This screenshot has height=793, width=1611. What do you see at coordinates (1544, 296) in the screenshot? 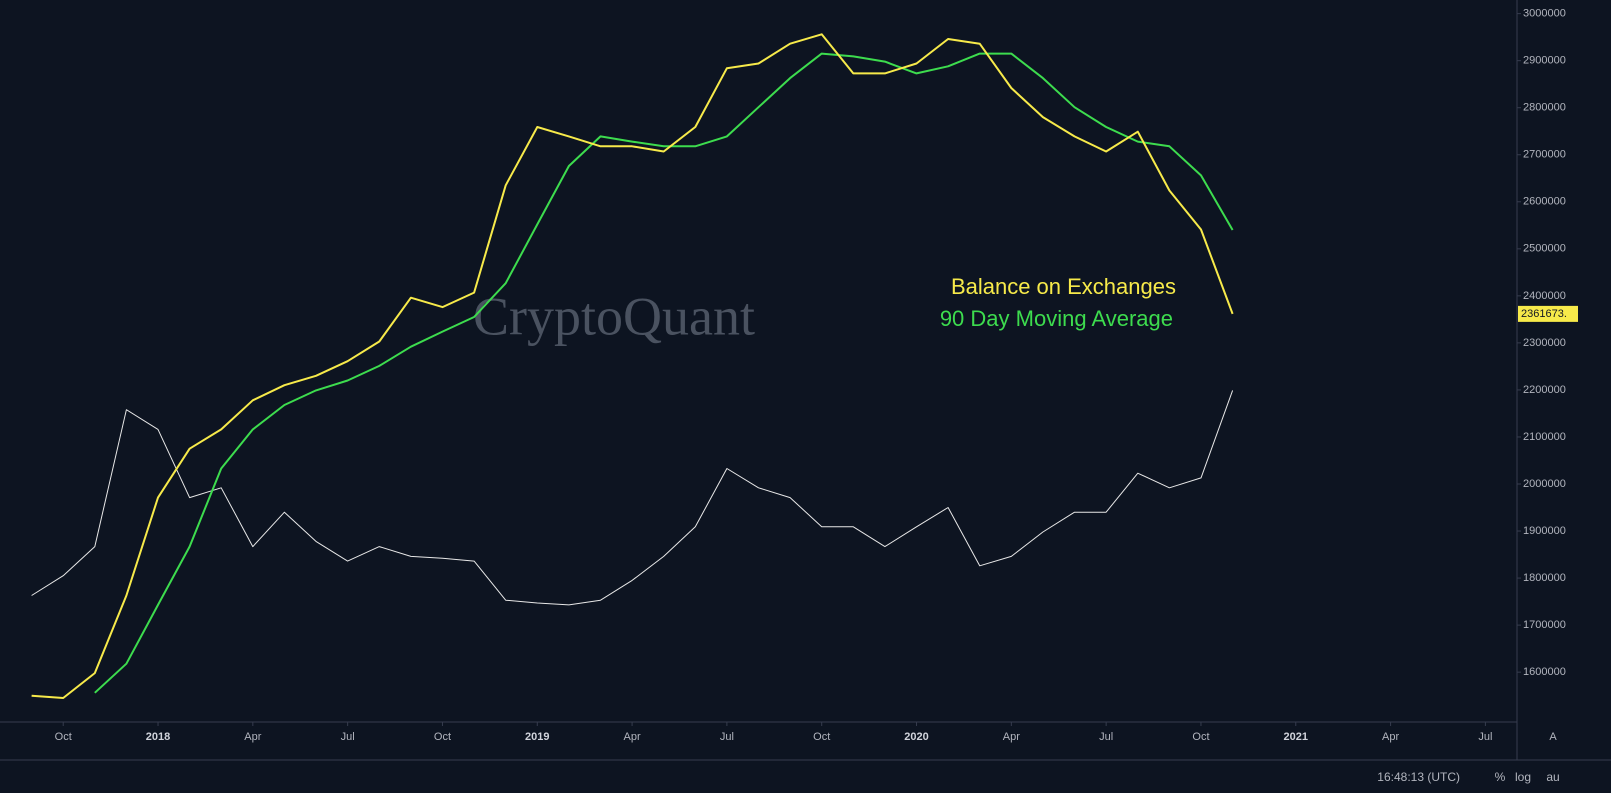
I see `y-tick-label: 2400000` at bounding box center [1544, 296].